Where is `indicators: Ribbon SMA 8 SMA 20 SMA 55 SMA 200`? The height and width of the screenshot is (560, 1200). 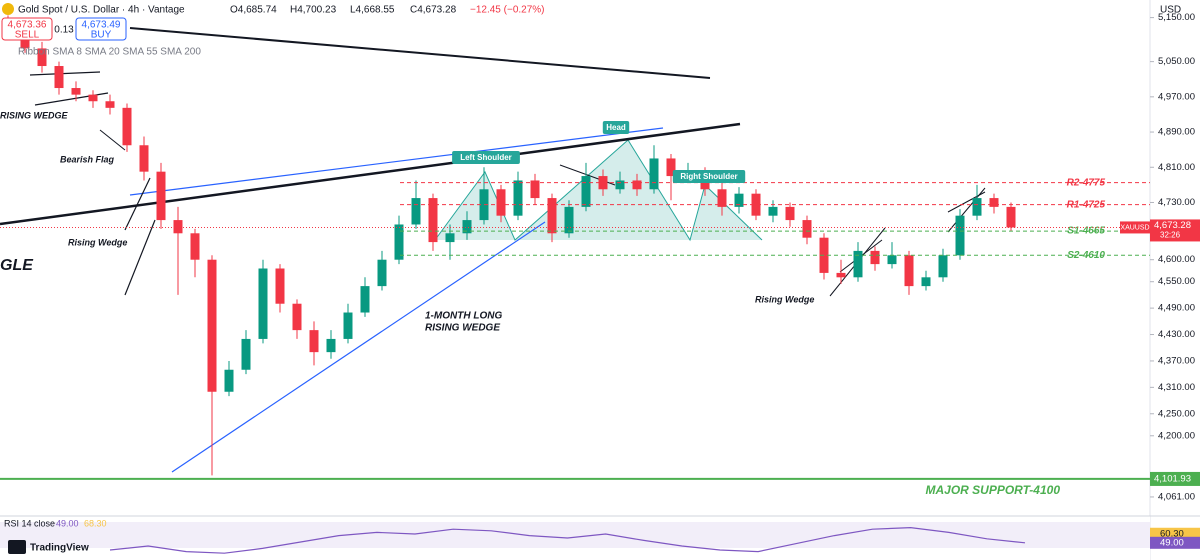
indicators: Ribbon SMA 8 SMA 20 SMA 55 SMA 200 is located at coordinates (109, 52).